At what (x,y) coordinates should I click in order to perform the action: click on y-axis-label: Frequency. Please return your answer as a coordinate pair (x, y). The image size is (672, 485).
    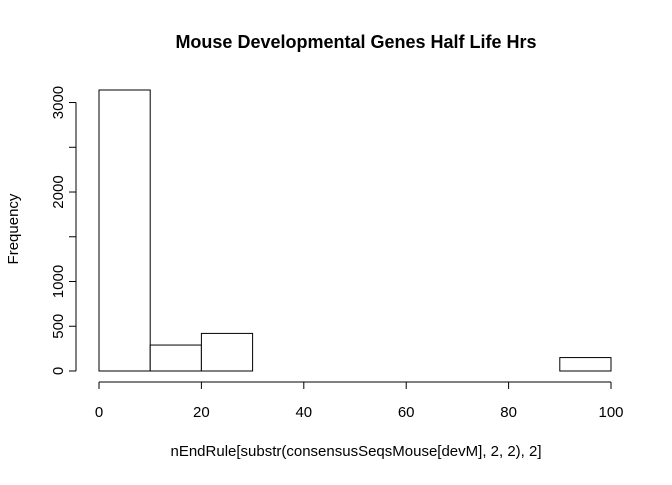
    Looking at the image, I should click on (13, 228).